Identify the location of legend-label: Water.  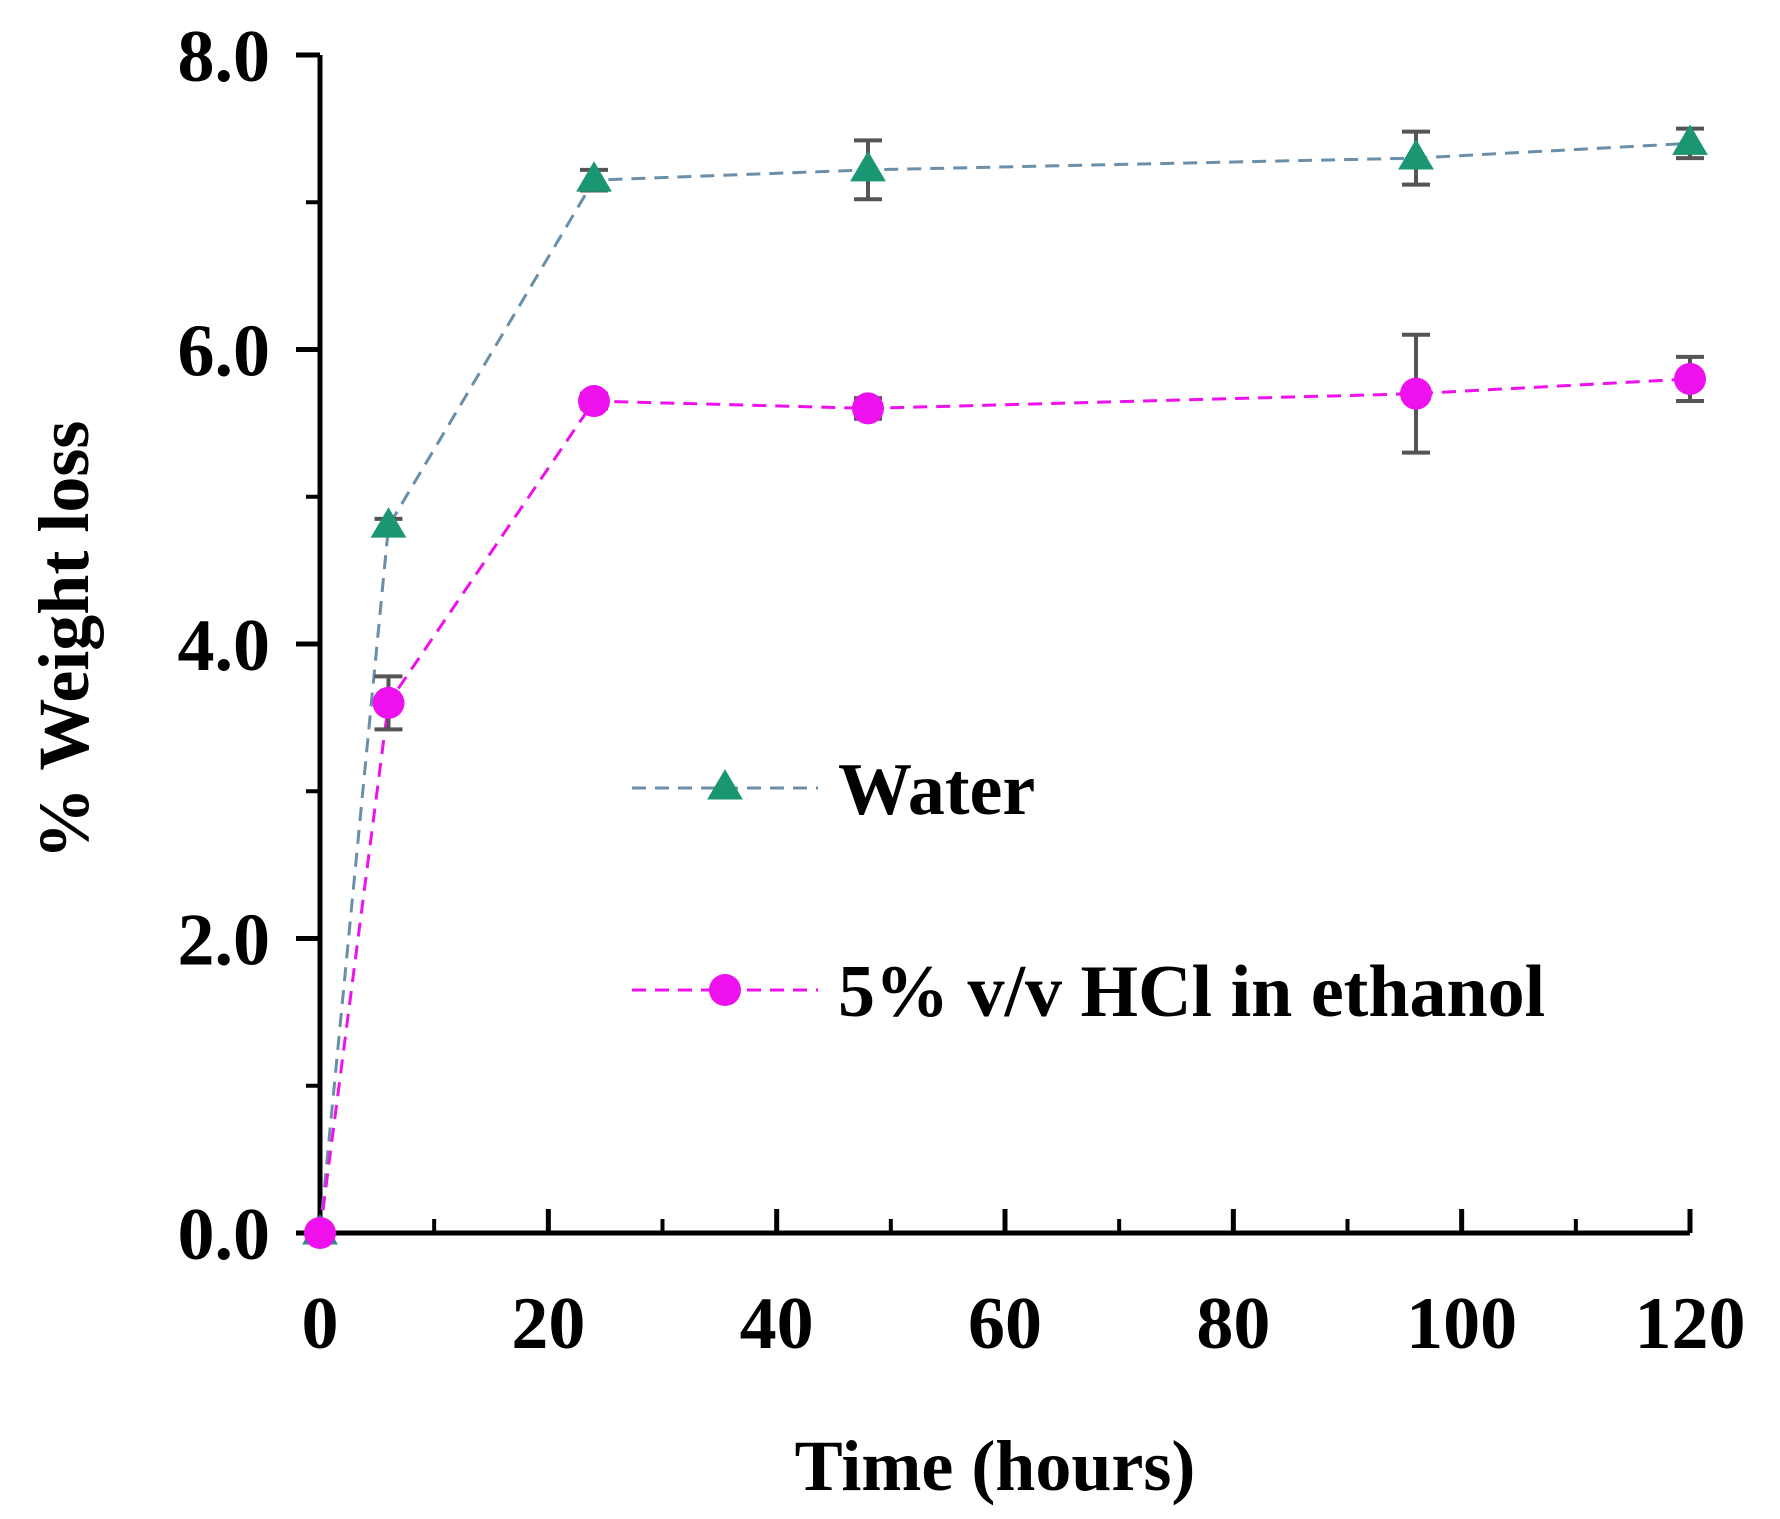
(936, 790).